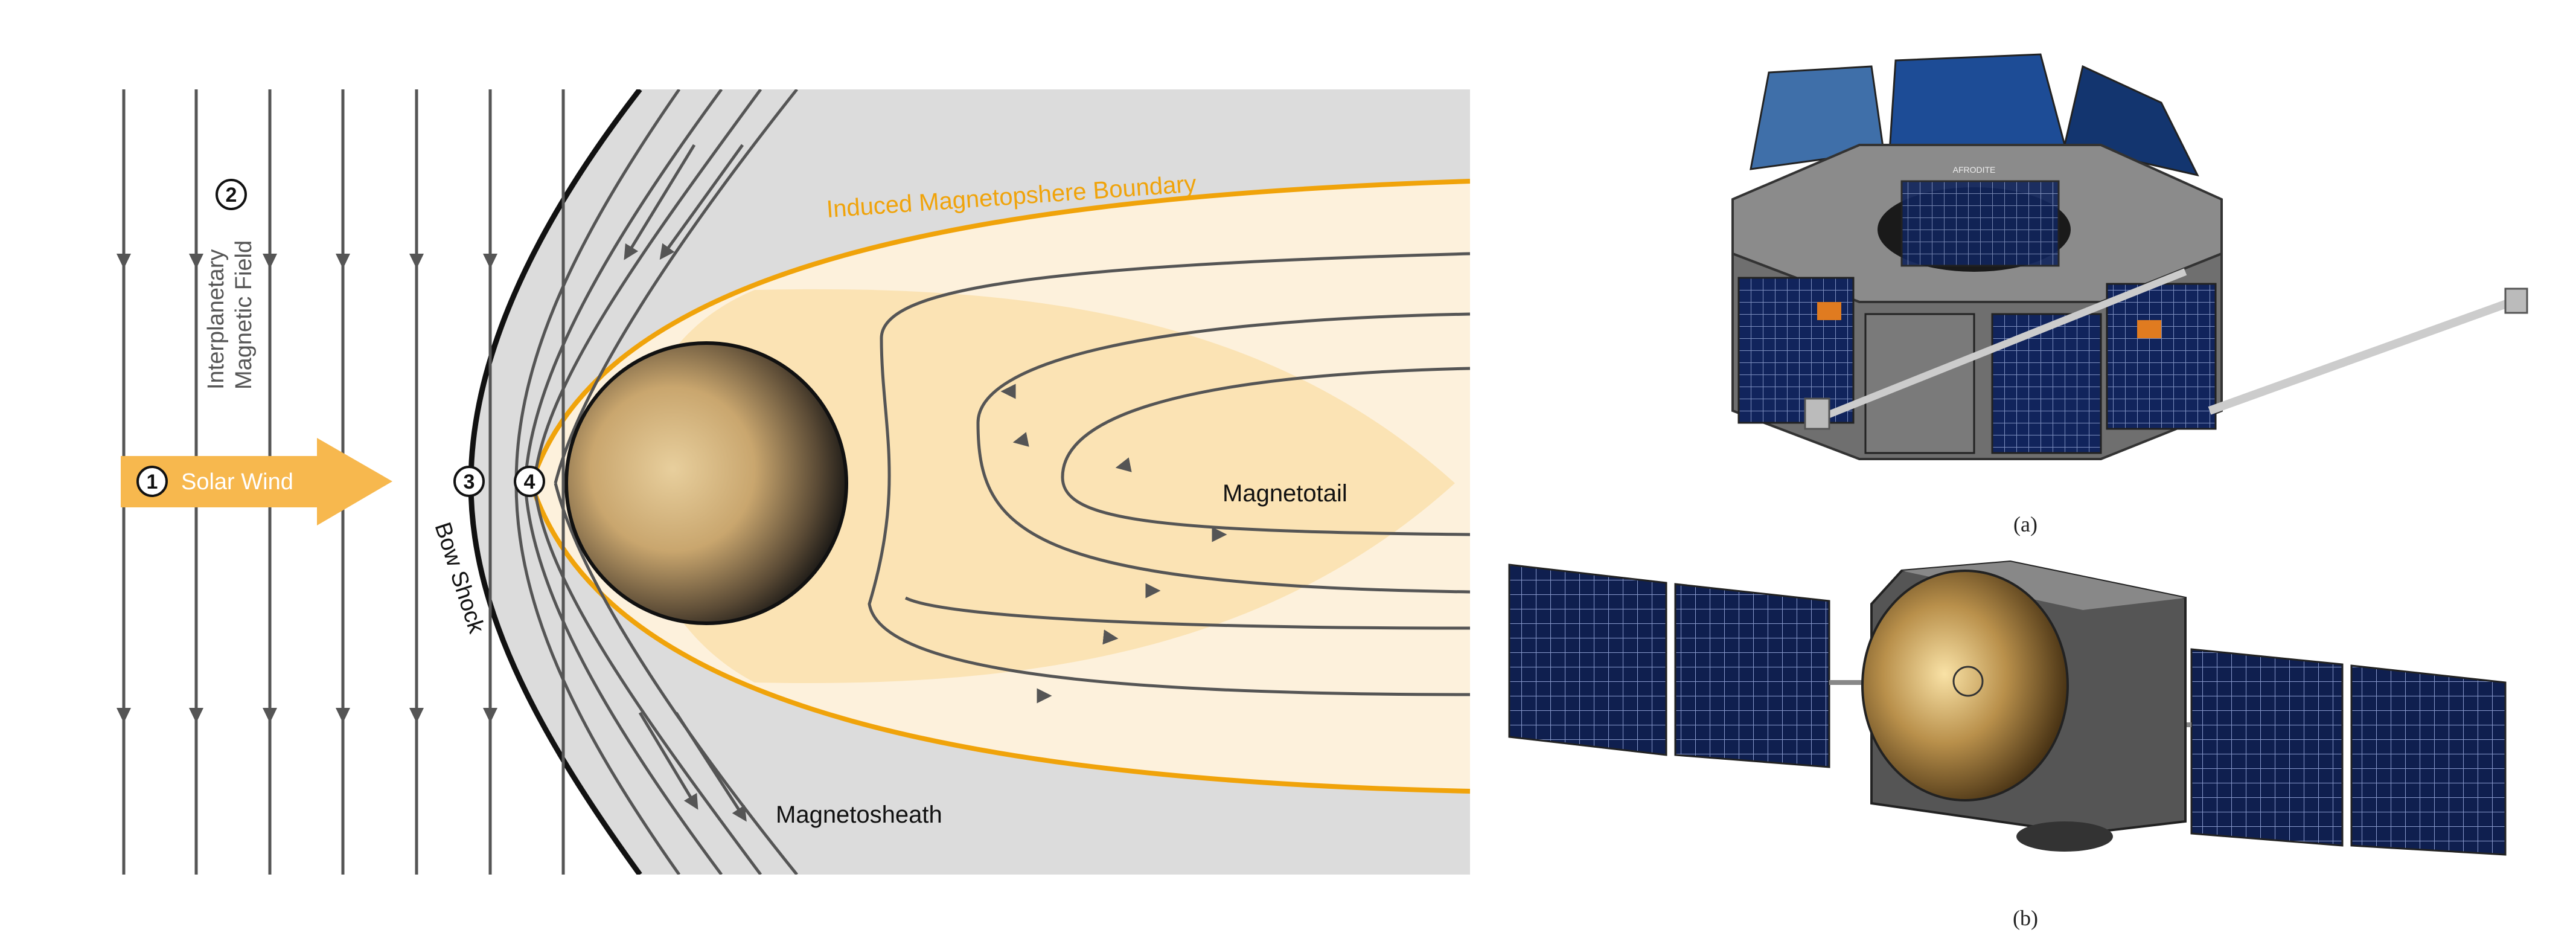 The image size is (2576, 941). I want to click on marker-3: 3, so click(469, 482).